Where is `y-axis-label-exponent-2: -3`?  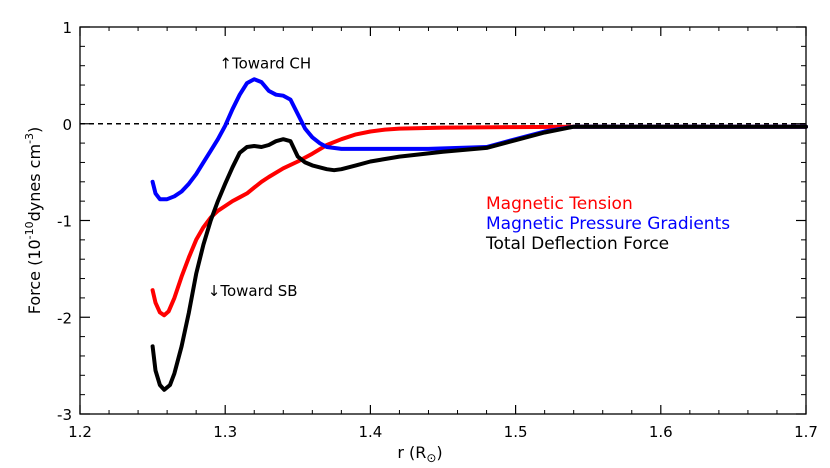 y-axis-label-exponent-2: -3 is located at coordinates (29, 138).